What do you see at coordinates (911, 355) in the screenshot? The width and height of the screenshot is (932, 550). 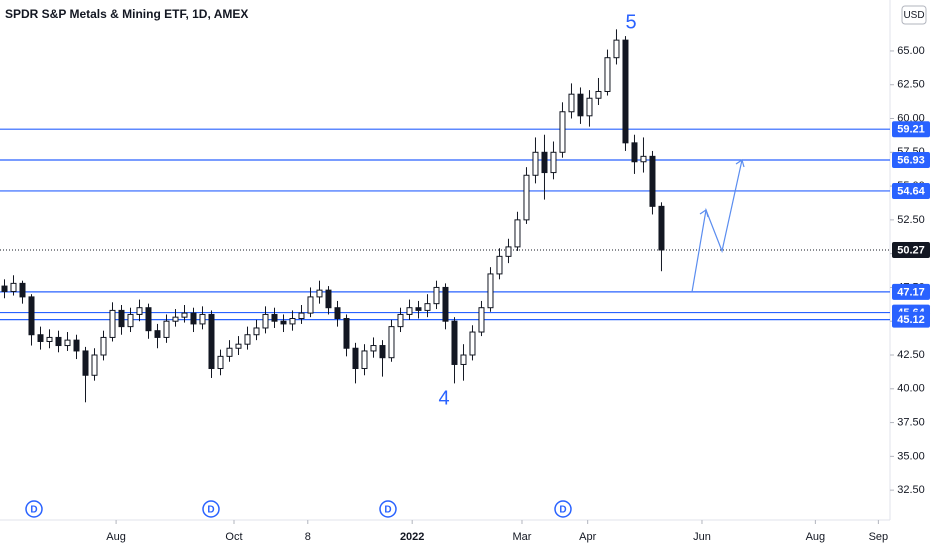 I see `y-tick-label: 42.50` at bounding box center [911, 355].